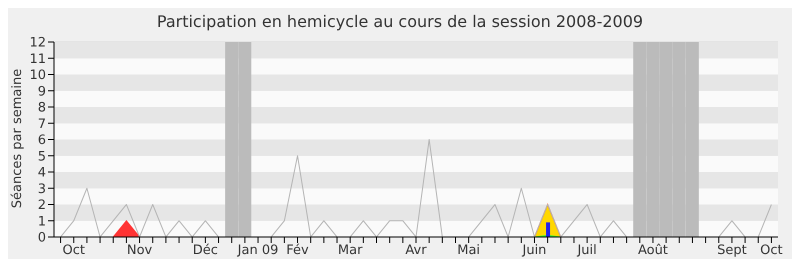 The width and height of the screenshot is (800, 267). Describe the element at coordinates (468, 250) in the screenshot. I see `x-tick-label: Mai` at that location.